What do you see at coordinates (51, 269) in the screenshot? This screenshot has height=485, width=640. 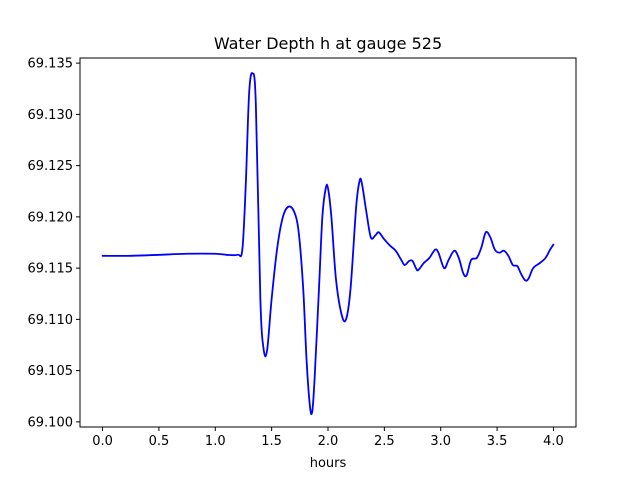 I see `y-tick-label: 69.115` at bounding box center [51, 269].